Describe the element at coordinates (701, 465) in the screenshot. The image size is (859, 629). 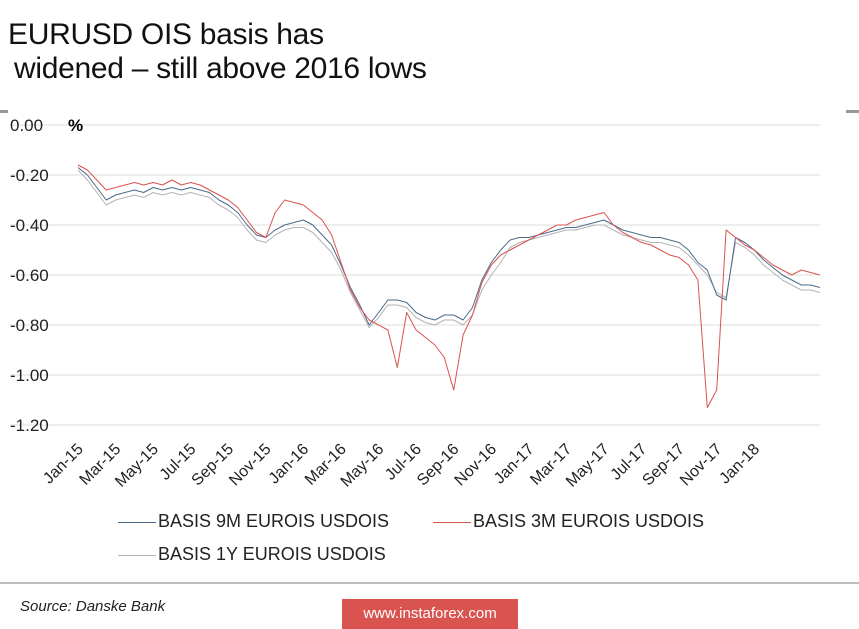
I see `x-tick-label: Nov-17` at that location.